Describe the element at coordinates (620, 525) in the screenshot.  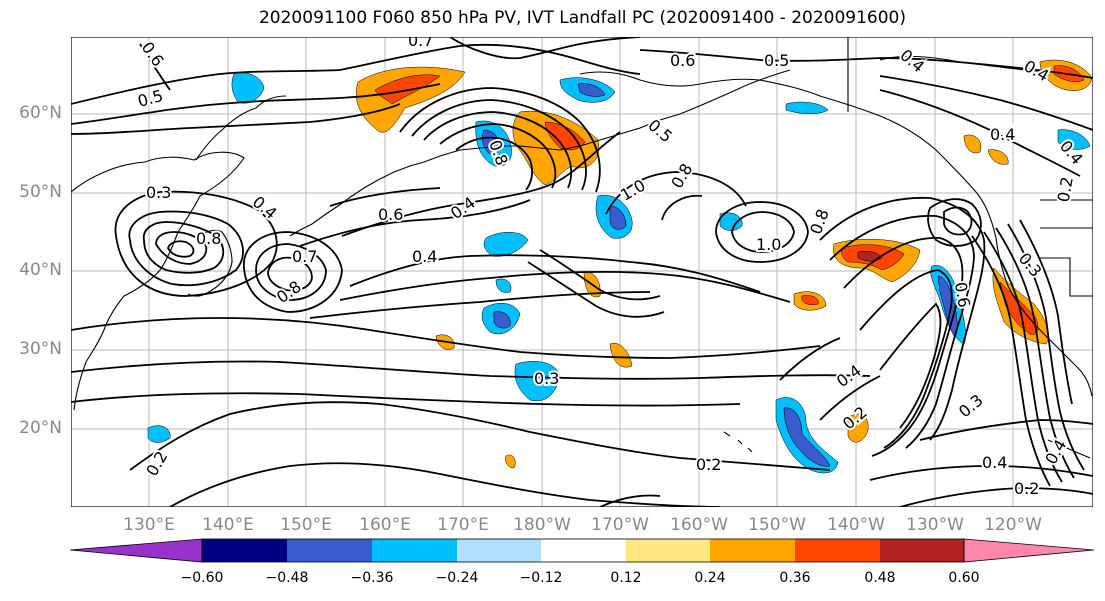
I see `lon-label: 170°W` at that location.